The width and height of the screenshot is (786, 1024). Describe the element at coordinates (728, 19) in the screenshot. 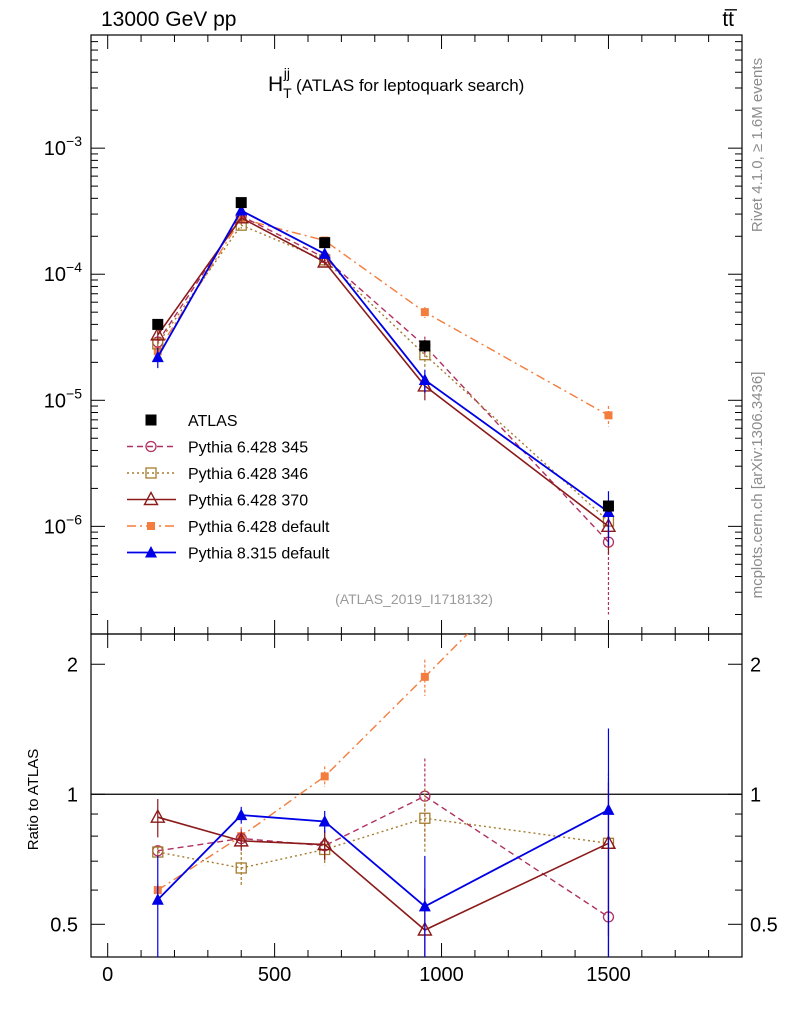

I see `header-process-label: tt̅` at that location.